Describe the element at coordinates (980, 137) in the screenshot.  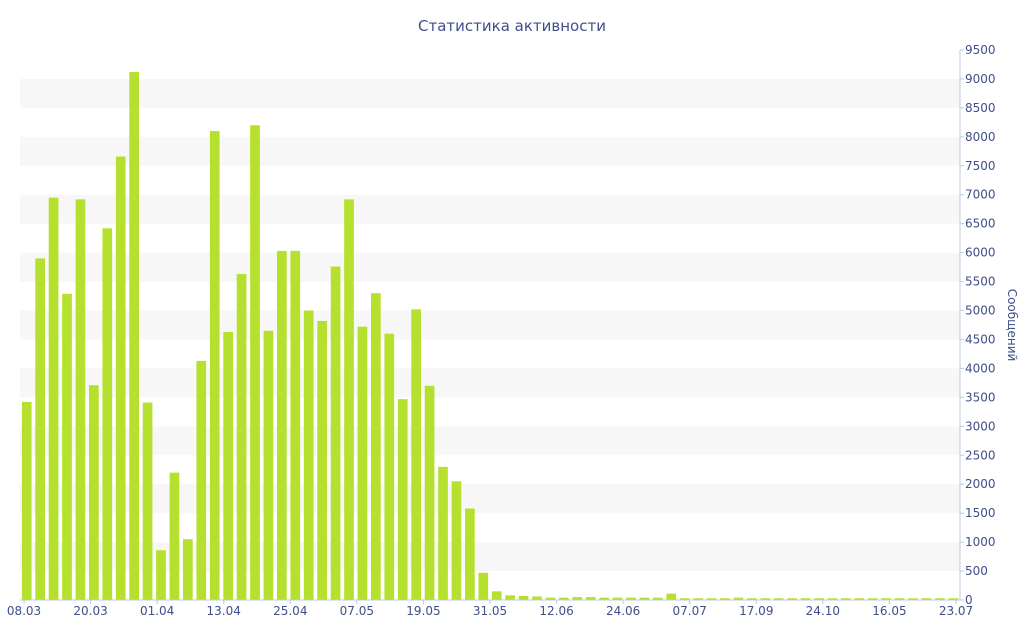
I see `y-tick-label: 8000` at that location.